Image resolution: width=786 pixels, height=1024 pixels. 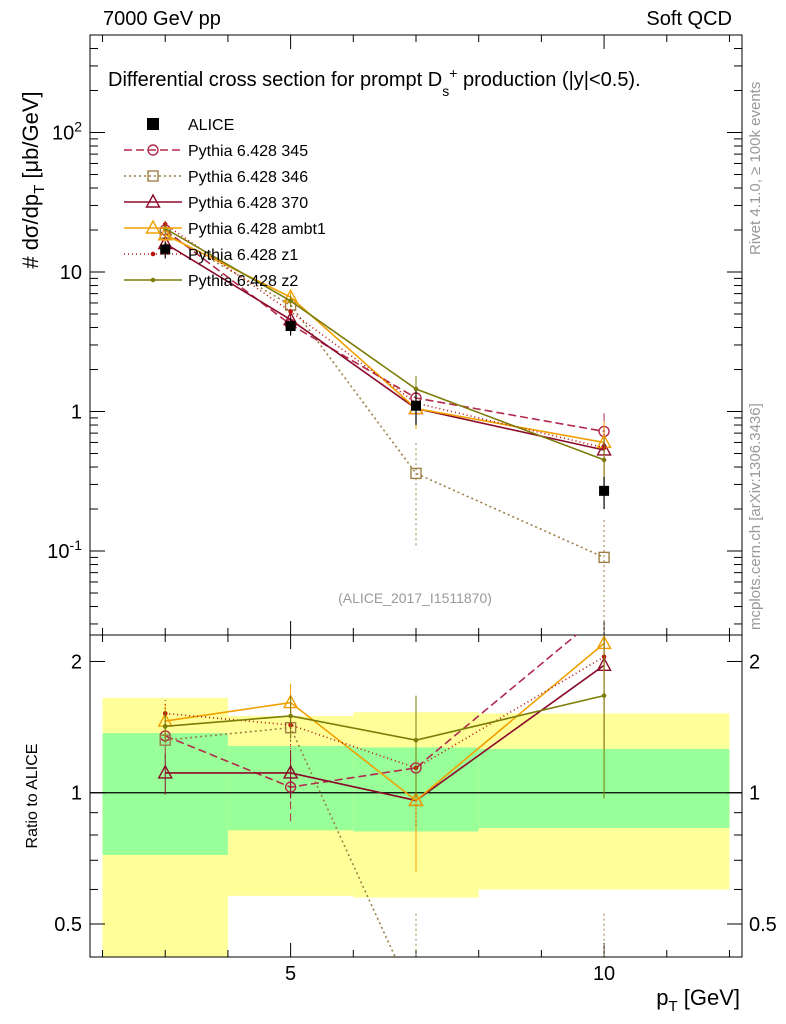 I want to click on series-ratio, so click(x=384, y=717).